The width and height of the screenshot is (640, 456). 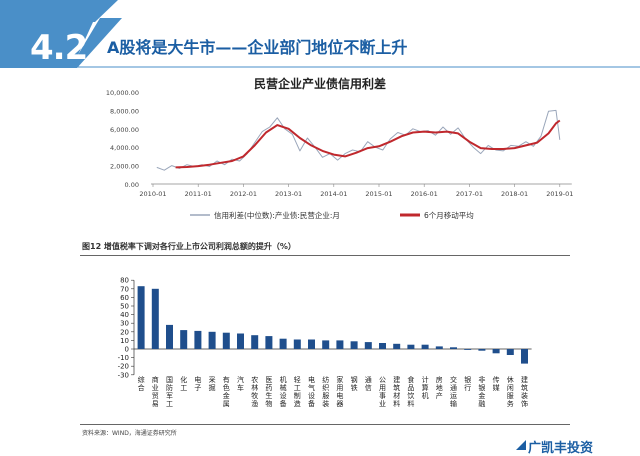 What do you see at coordinates (410, 391) in the screenshot?
I see `category-label: 食品饮料` at bounding box center [410, 391].